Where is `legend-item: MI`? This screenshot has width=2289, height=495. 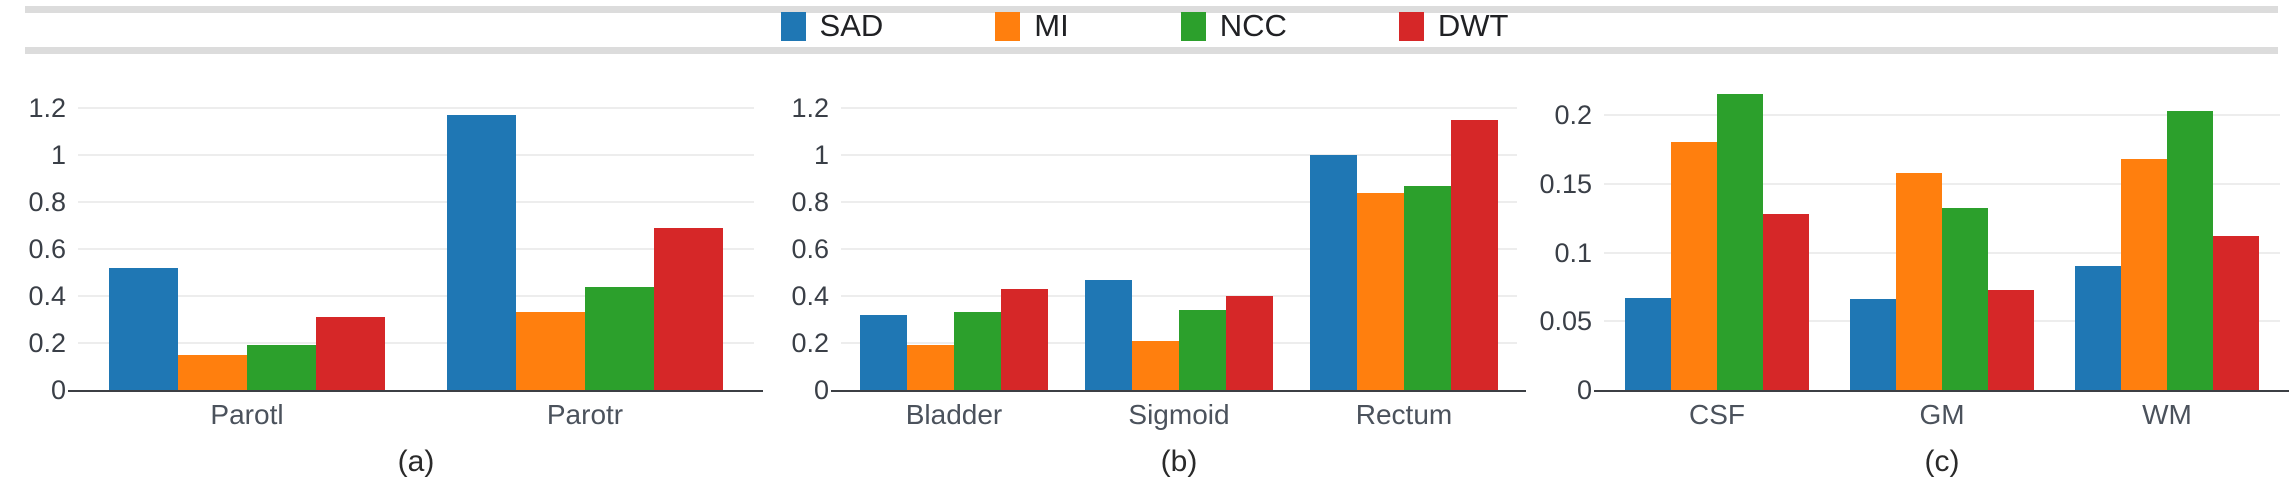 legend-item: MI is located at coordinates (1032, 25).